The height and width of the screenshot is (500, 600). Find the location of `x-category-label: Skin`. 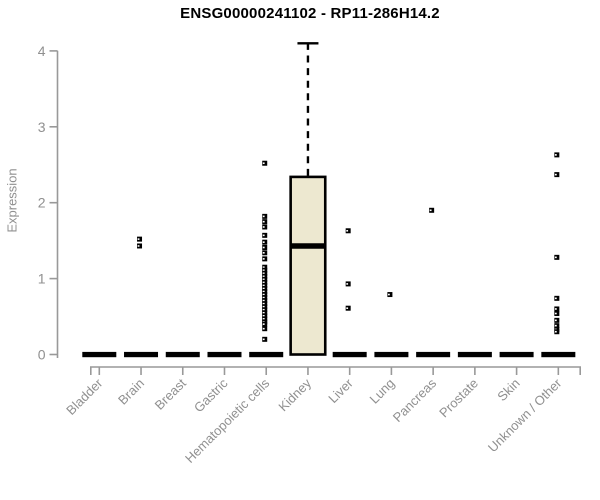

x-category-label: Skin is located at coordinates (508, 390).